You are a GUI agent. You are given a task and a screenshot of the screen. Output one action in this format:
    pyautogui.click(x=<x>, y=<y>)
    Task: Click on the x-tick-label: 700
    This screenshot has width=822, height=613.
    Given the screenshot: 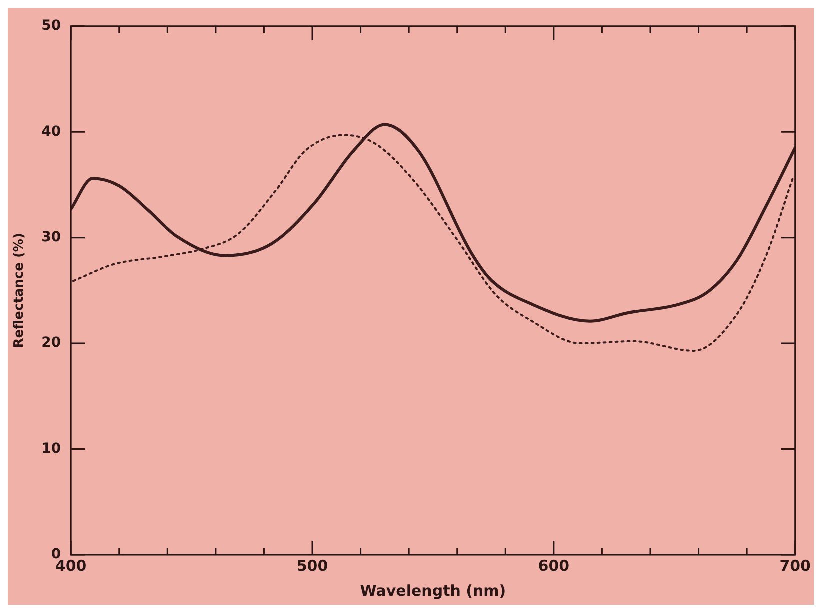 What is the action you would take?
    pyautogui.click(x=795, y=565)
    